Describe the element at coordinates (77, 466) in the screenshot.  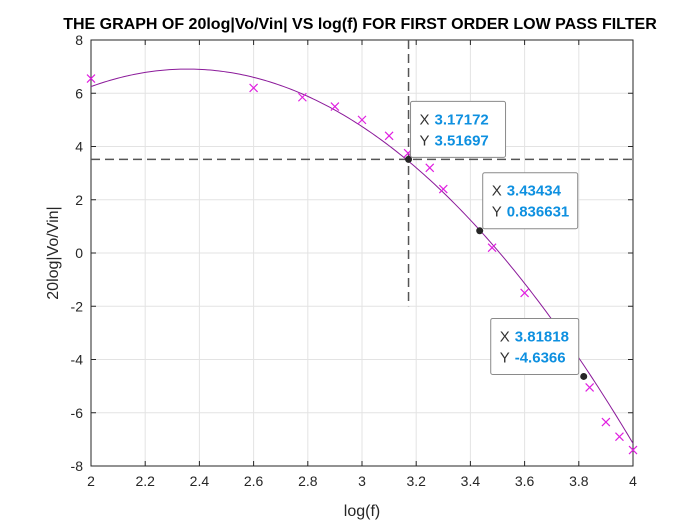
I see `y-tick-label-0: -8` at that location.